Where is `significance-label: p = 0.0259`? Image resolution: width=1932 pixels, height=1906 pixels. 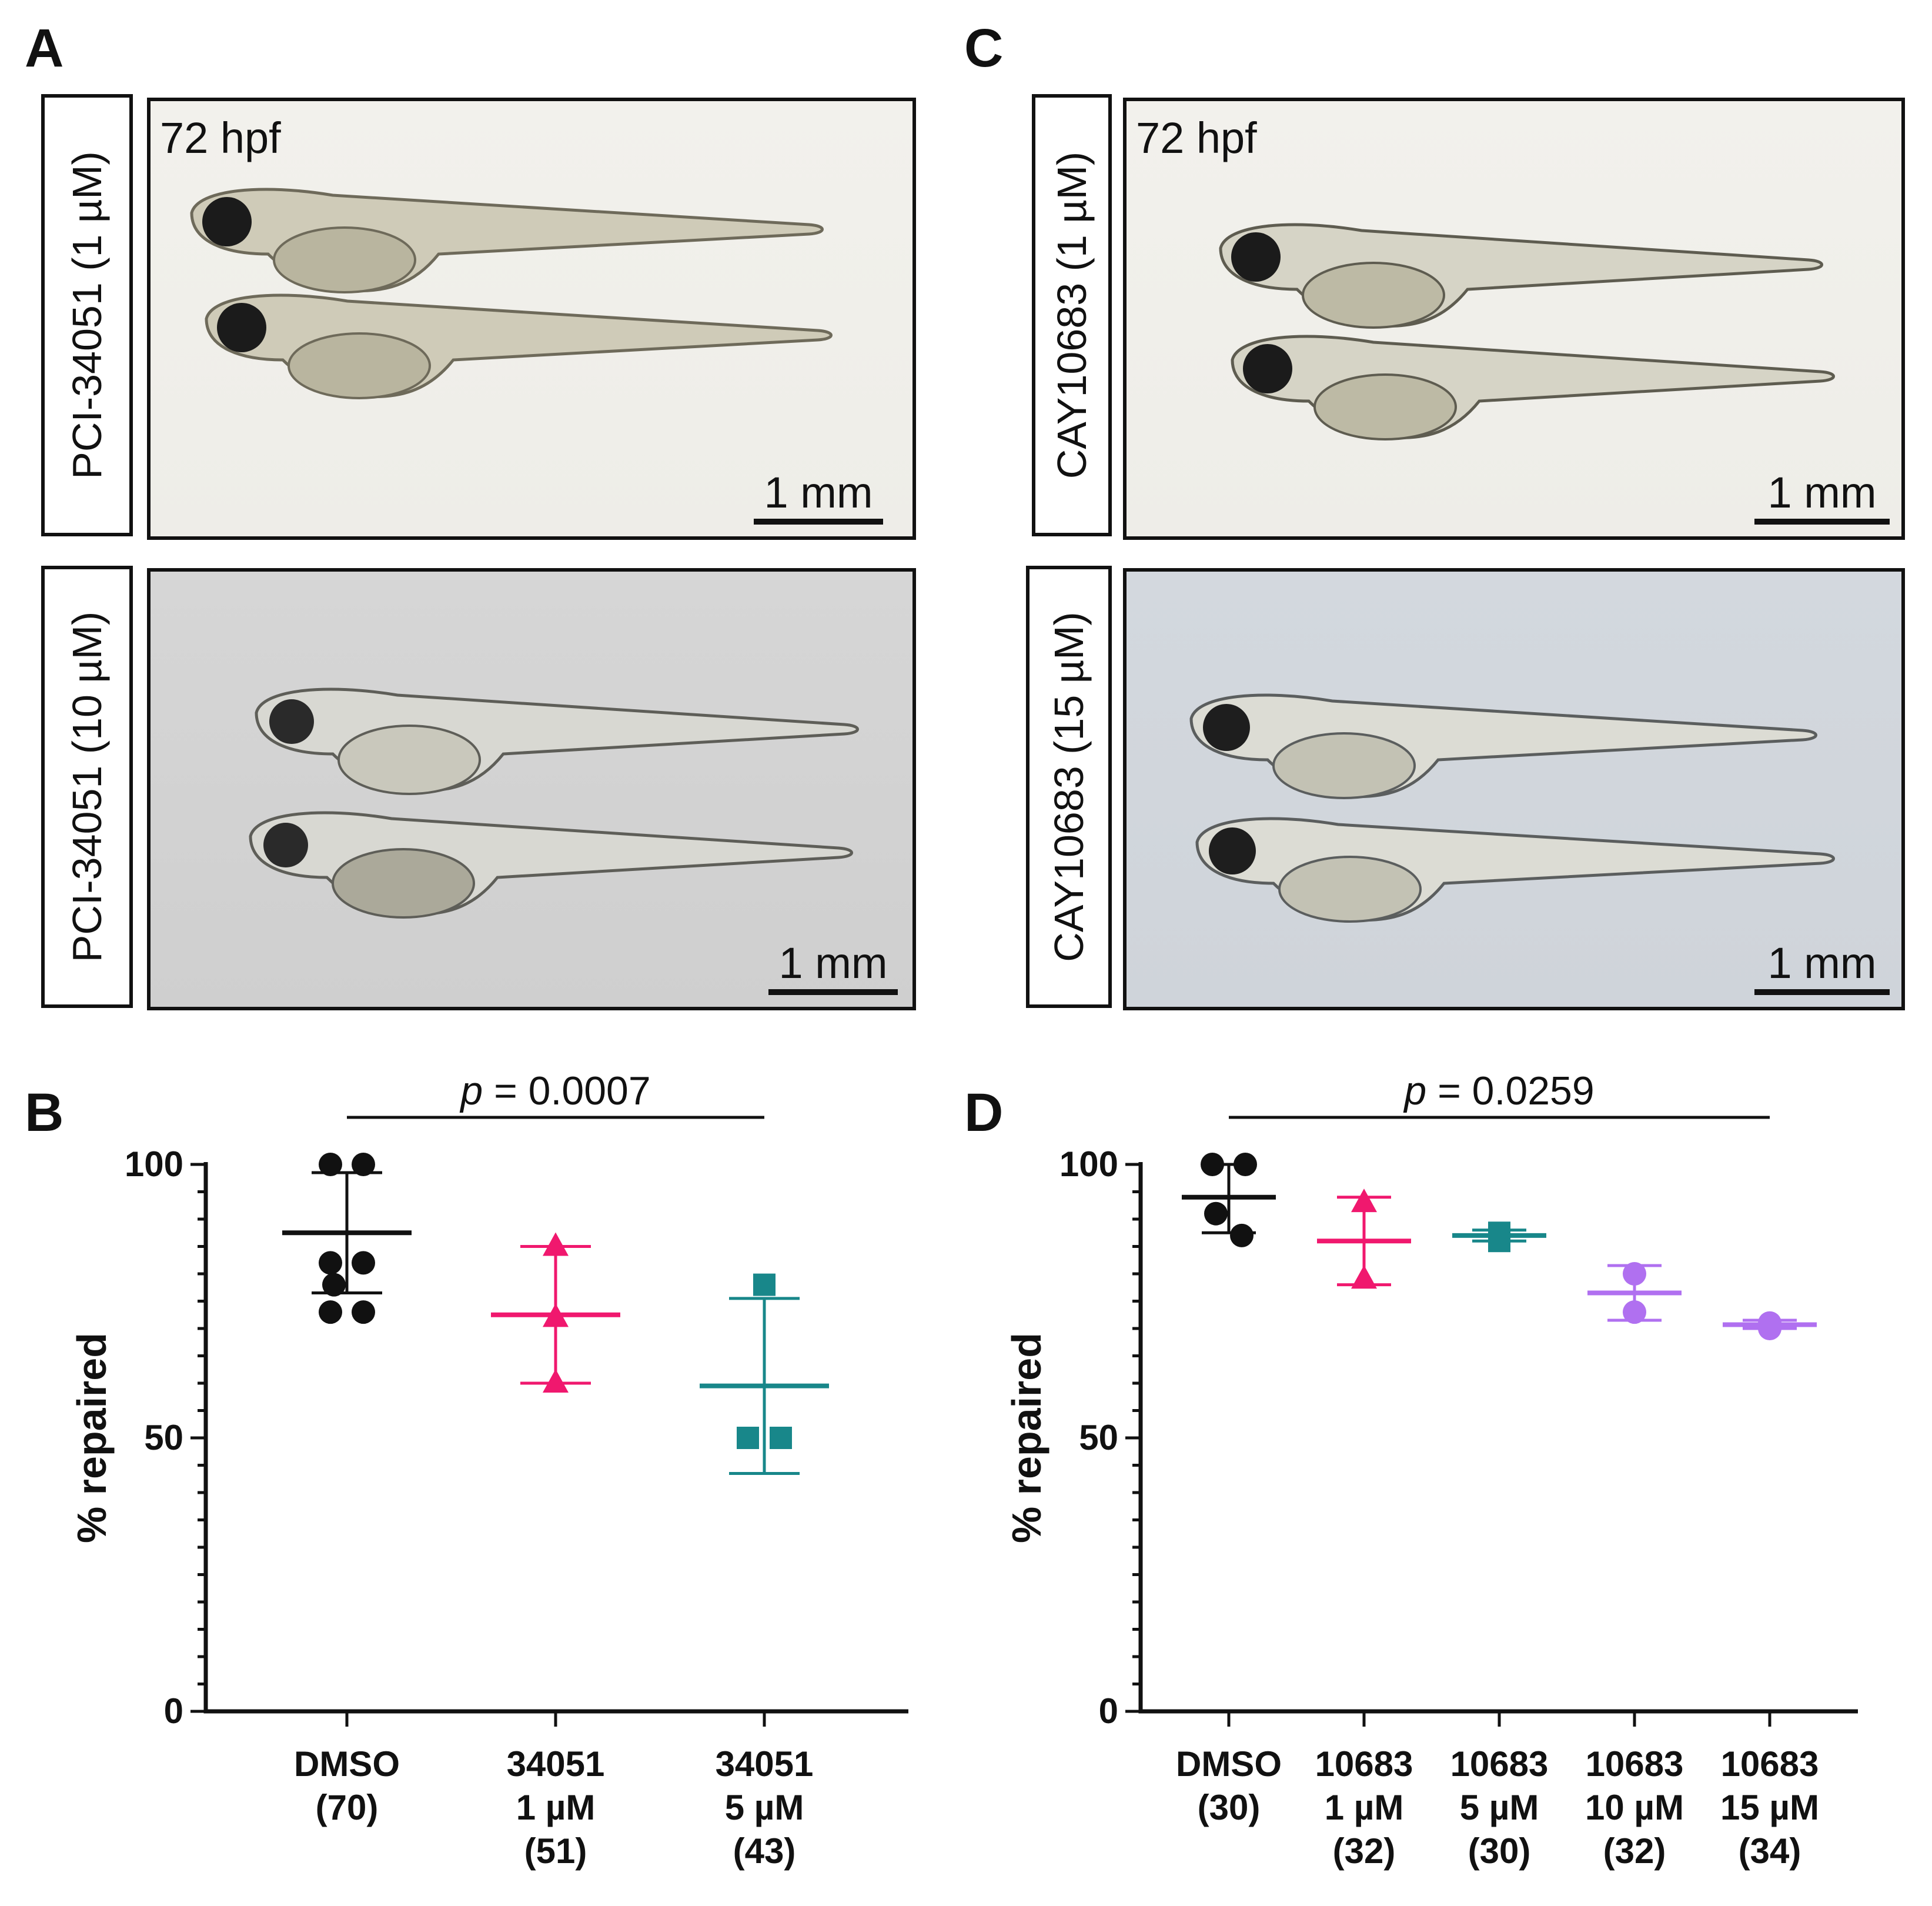 significance-label: p = 0.0259 is located at coordinates (1498, 1091).